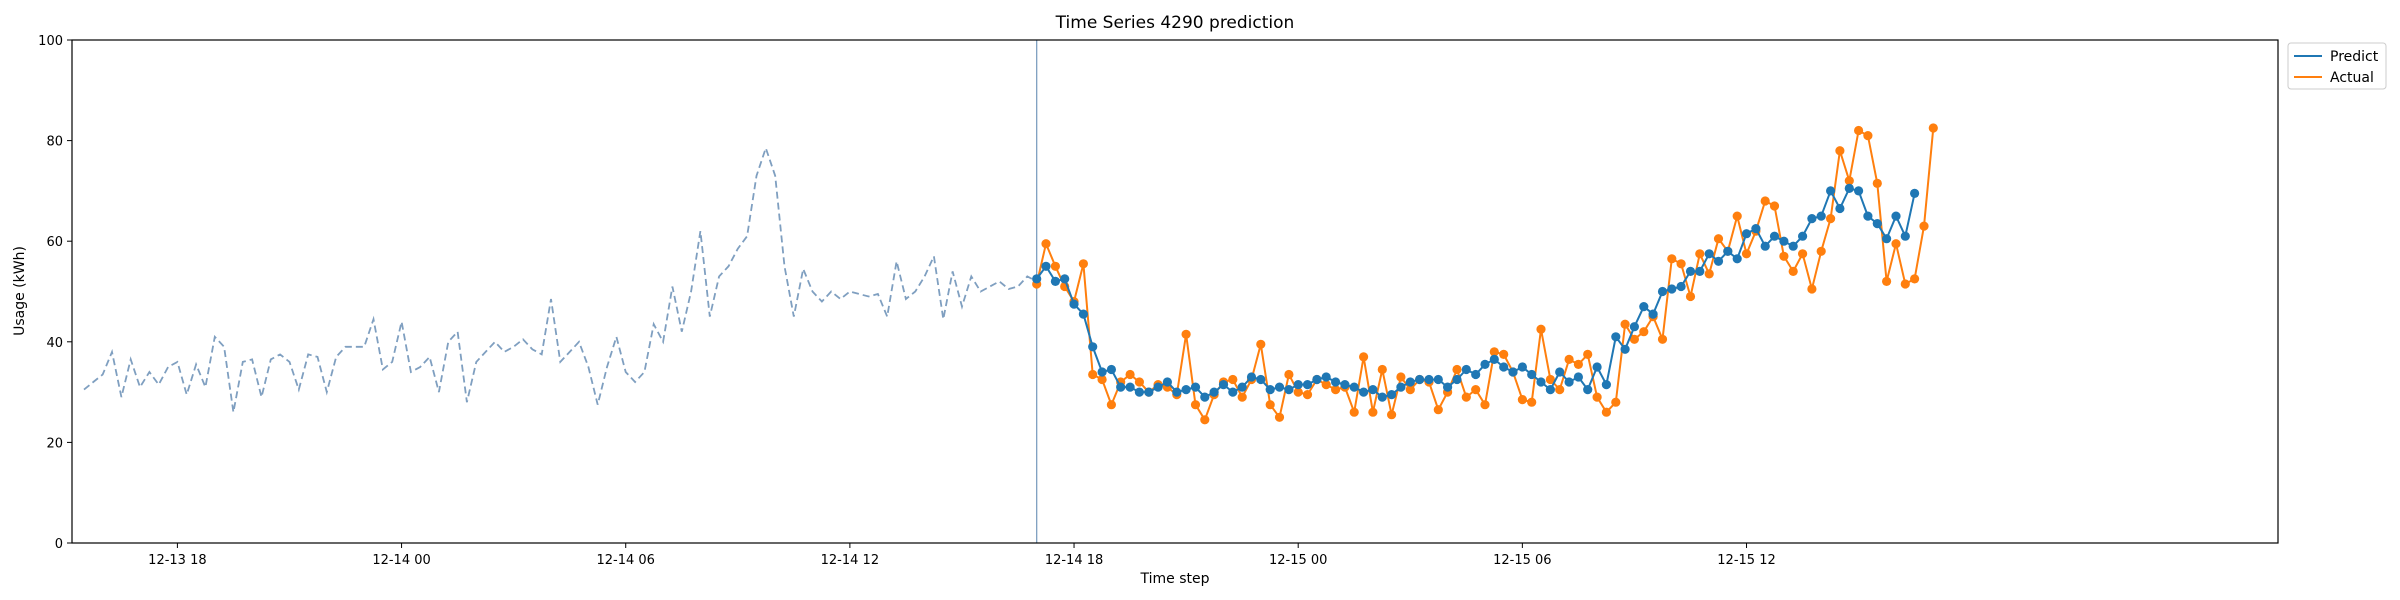 The width and height of the screenshot is (2400, 600). I want to click on y-tick-label: 20, so click(54, 443).